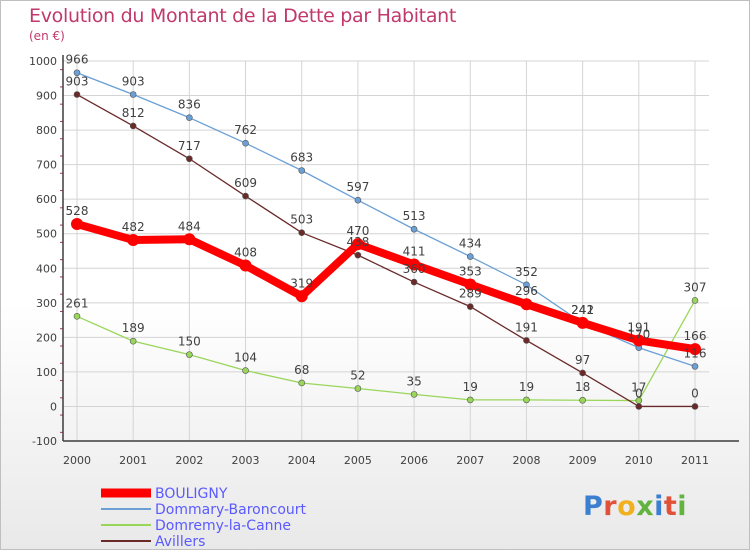  Describe the element at coordinates (77, 60) in the screenshot. I see `data-label: 966` at that location.